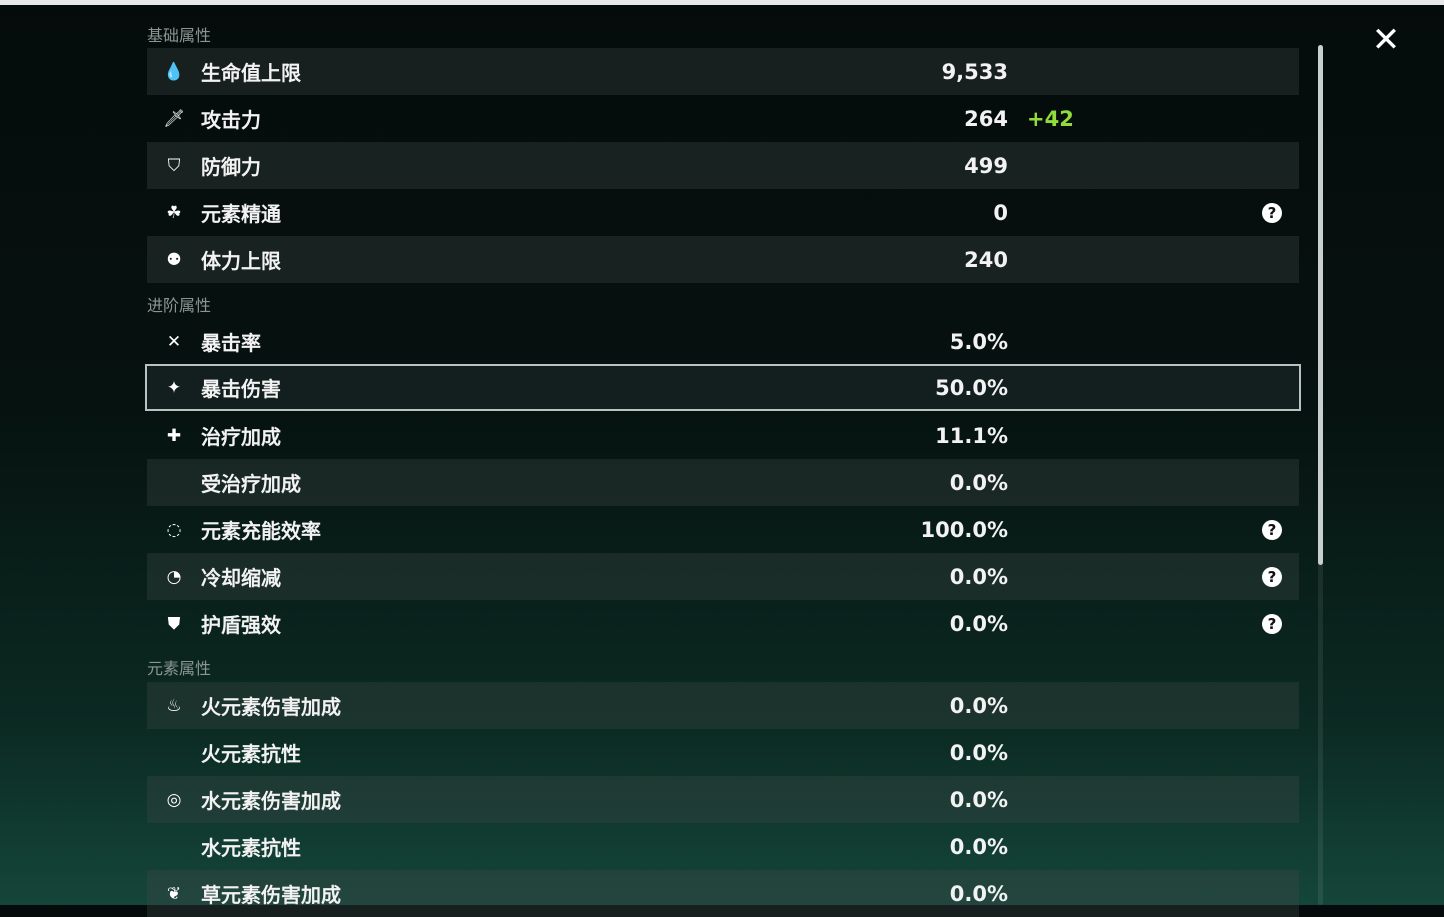 The image size is (1444, 917). What do you see at coordinates (723, 482) in the screenshot?
I see `stat-row: 受治疗加成 0.0%` at bounding box center [723, 482].